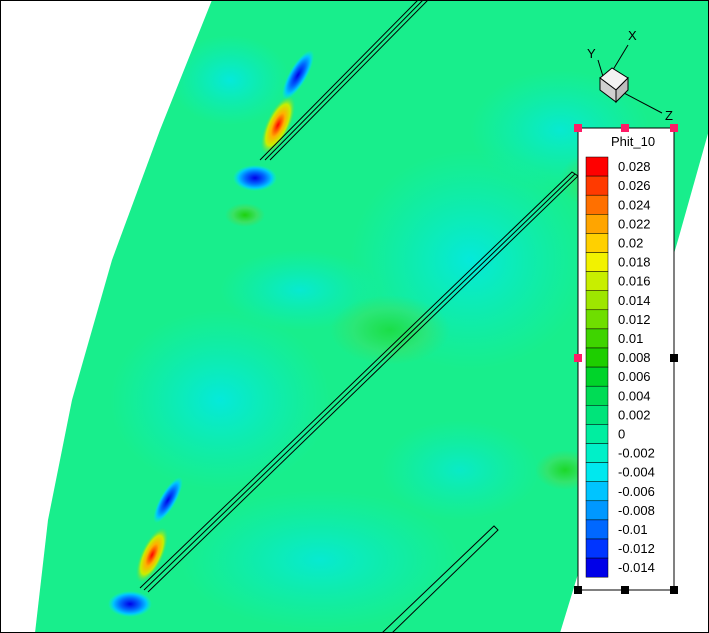 The height and width of the screenshot is (633, 709). Describe the element at coordinates (622, 90) in the screenshot. I see `orientation-cube-front` at that location.